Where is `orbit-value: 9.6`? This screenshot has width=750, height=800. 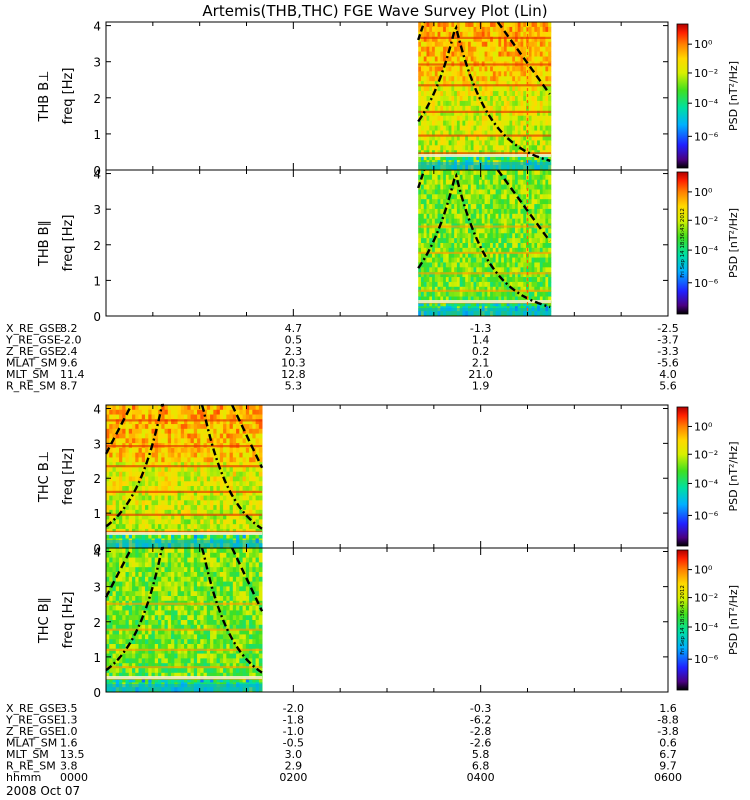
orbit-value: 9.6 is located at coordinates (69, 363).